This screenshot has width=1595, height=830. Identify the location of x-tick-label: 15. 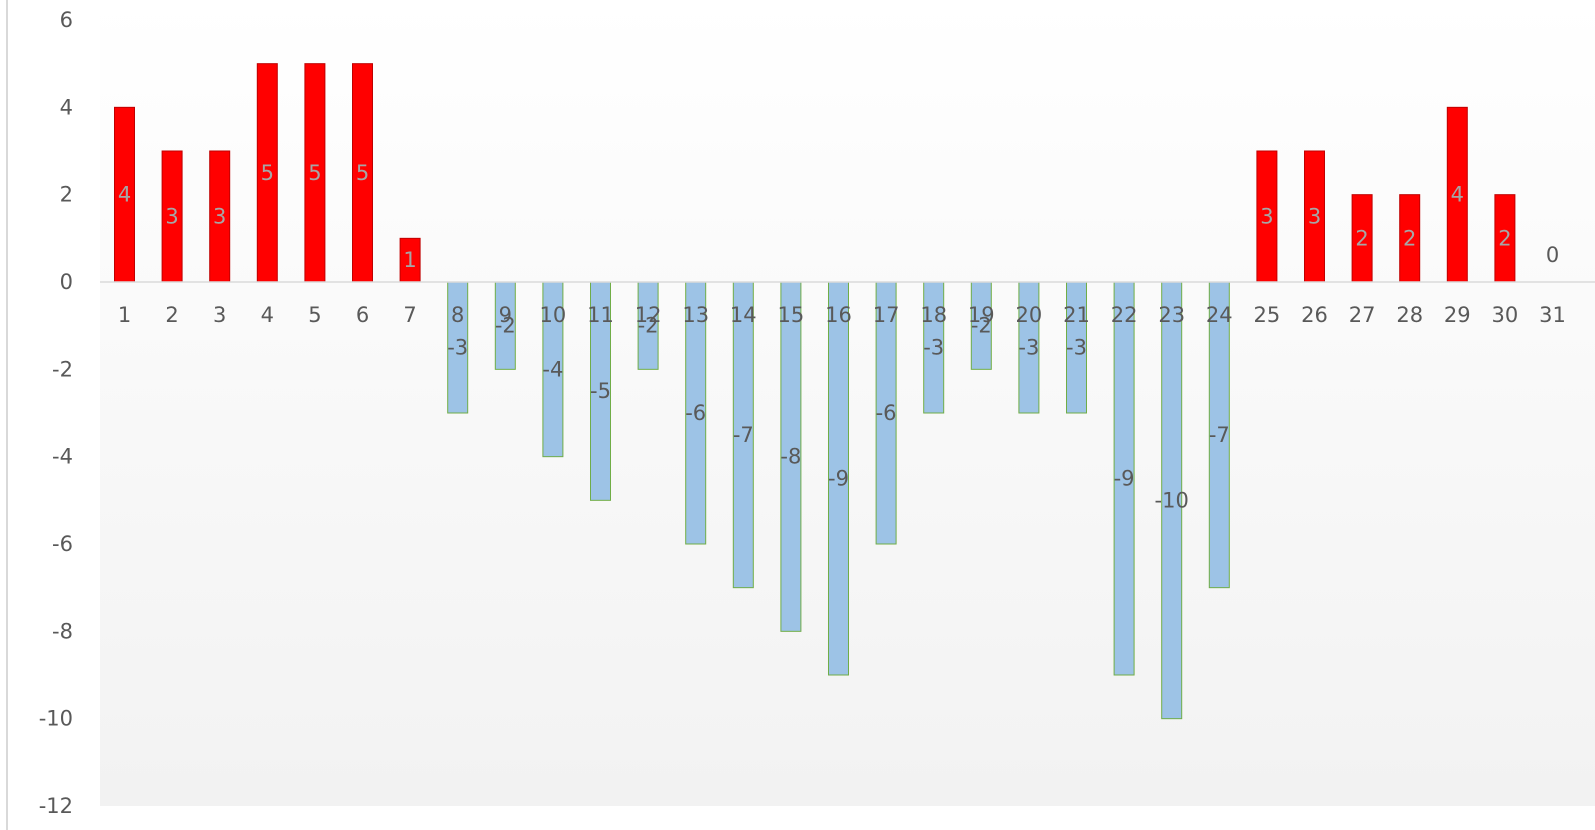
(791, 315).